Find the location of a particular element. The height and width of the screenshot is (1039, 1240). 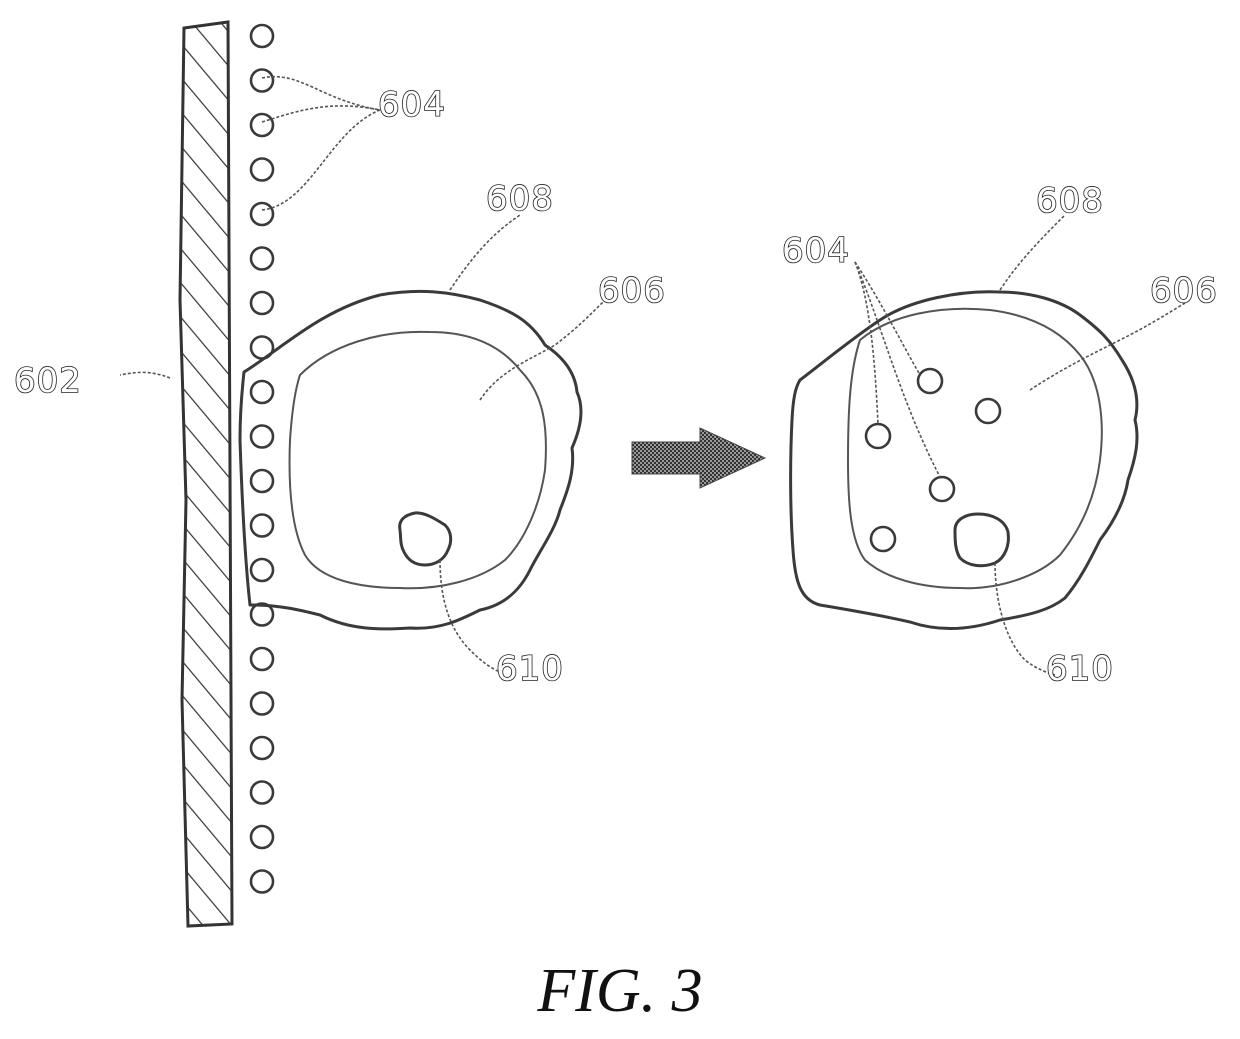

bead-column is located at coordinates (262, 459).